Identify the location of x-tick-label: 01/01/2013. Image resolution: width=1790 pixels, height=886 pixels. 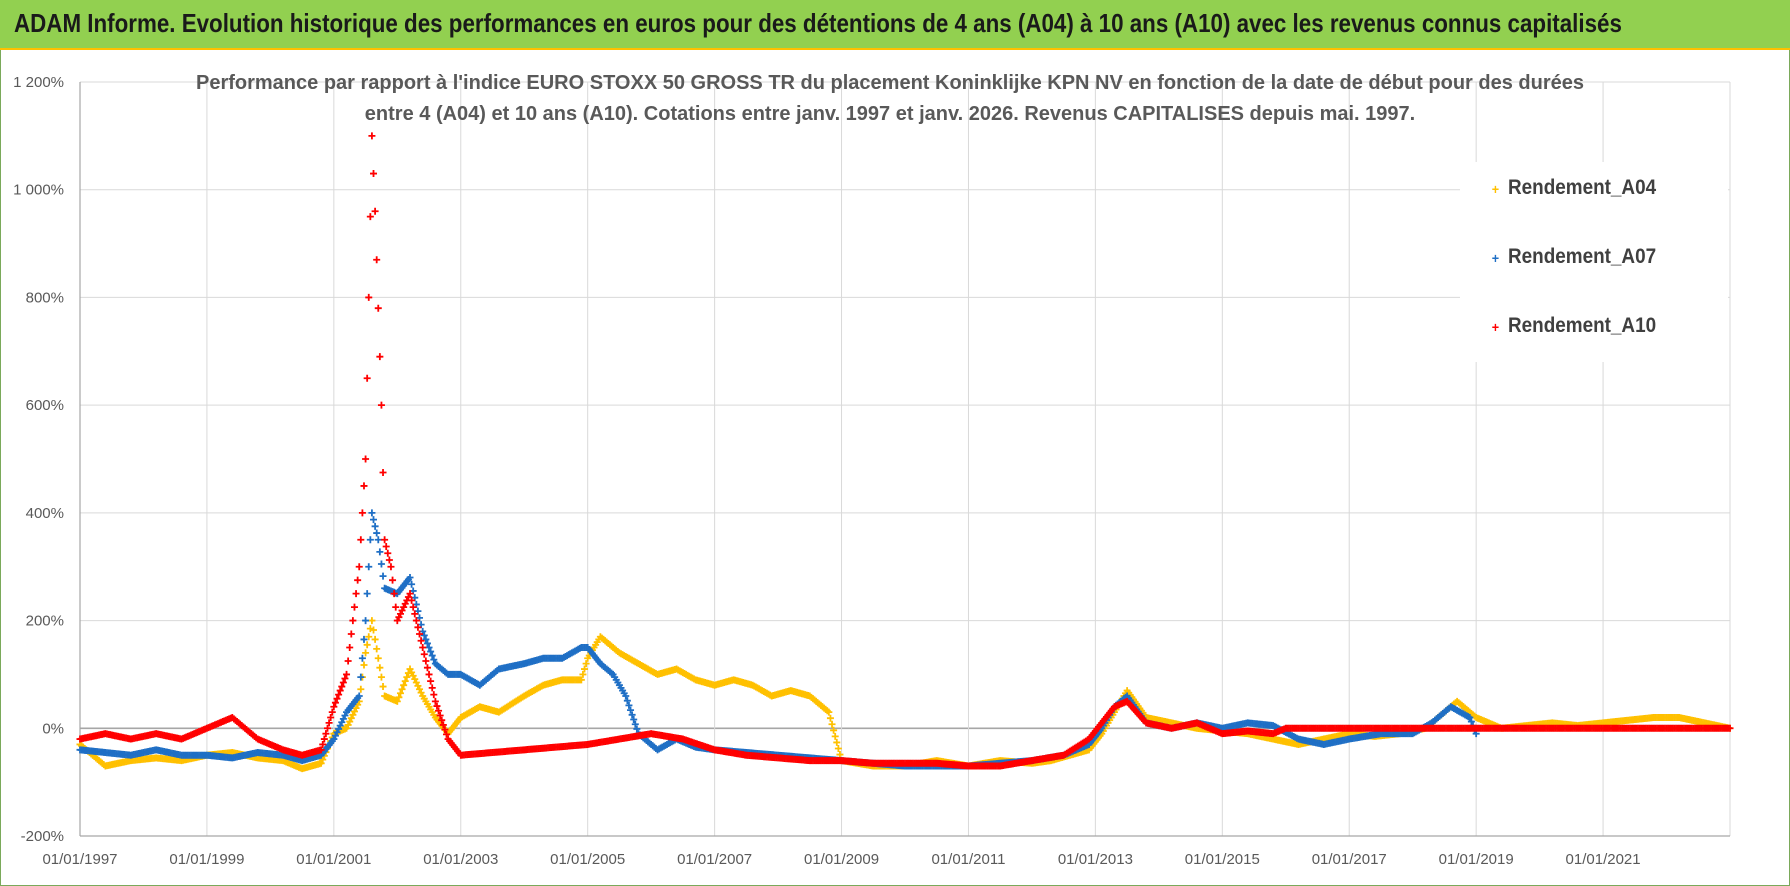
(1095, 859).